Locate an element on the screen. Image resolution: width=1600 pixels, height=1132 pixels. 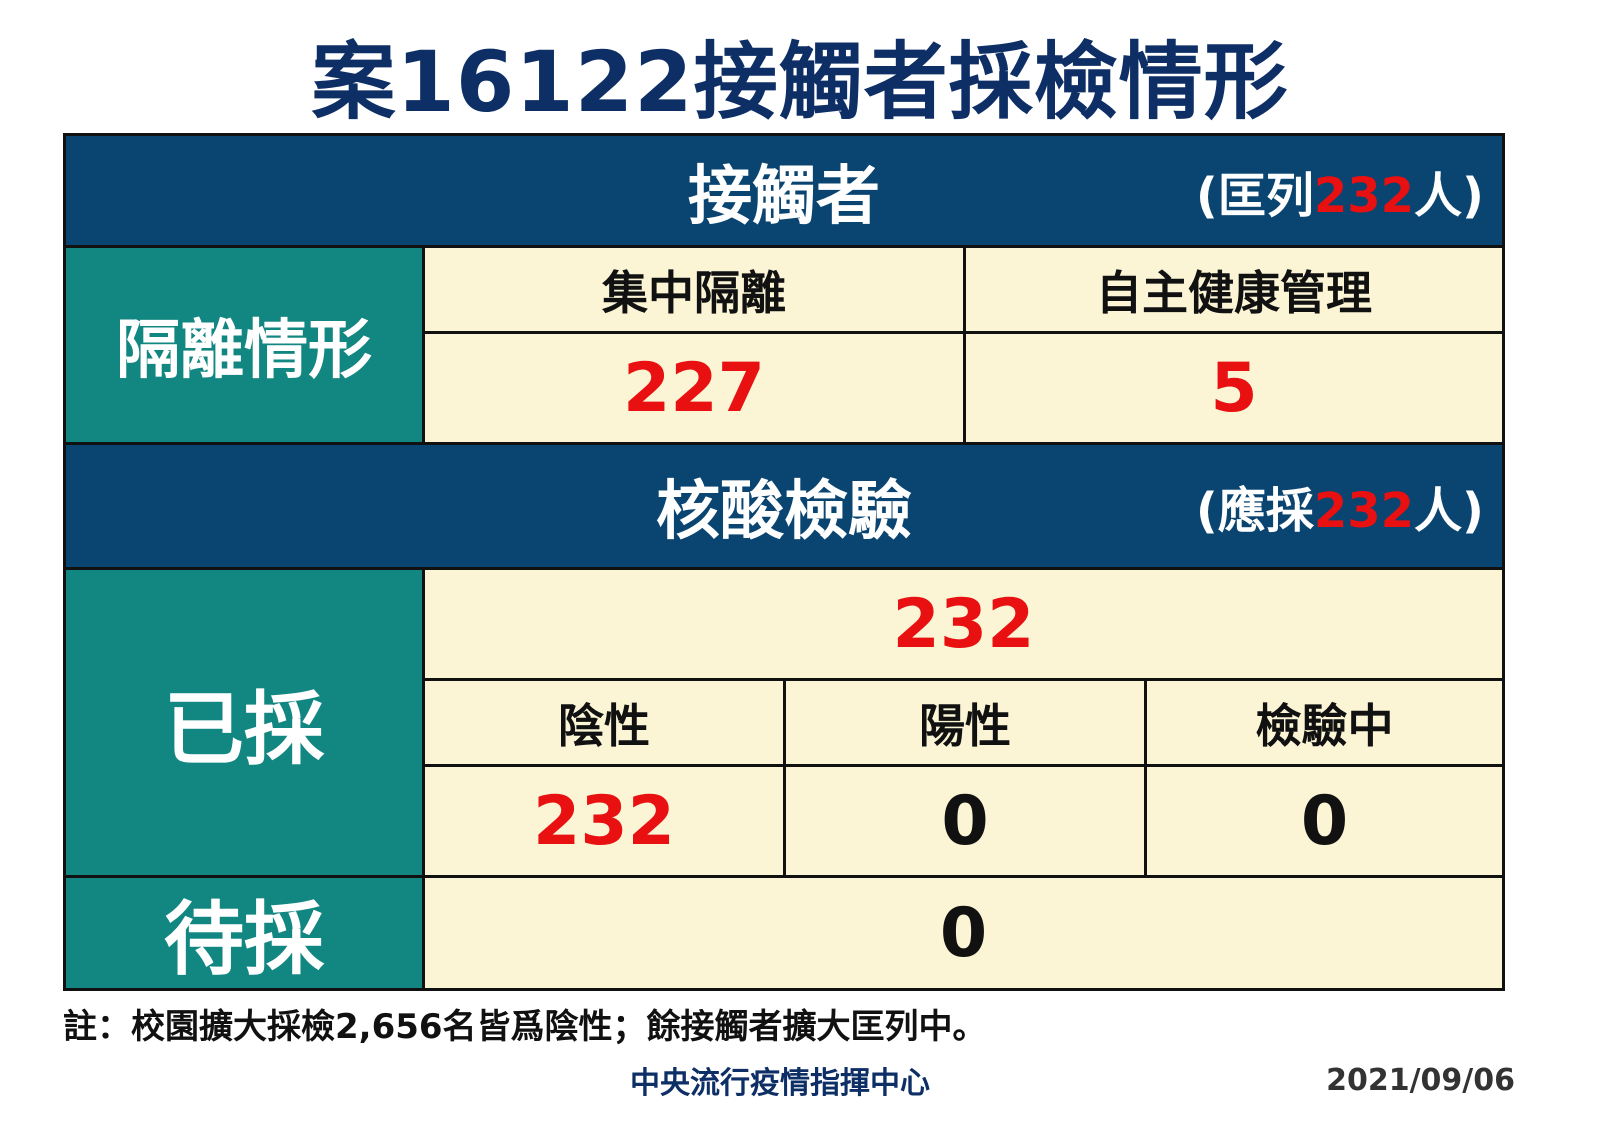
positive-header: 陽性 is located at coordinates (965, 722).